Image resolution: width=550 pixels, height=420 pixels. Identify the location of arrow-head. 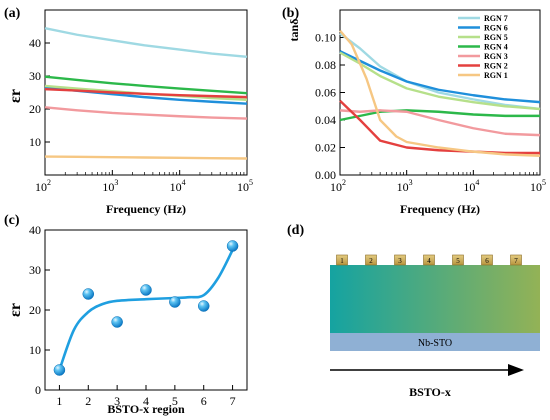
(516, 370).